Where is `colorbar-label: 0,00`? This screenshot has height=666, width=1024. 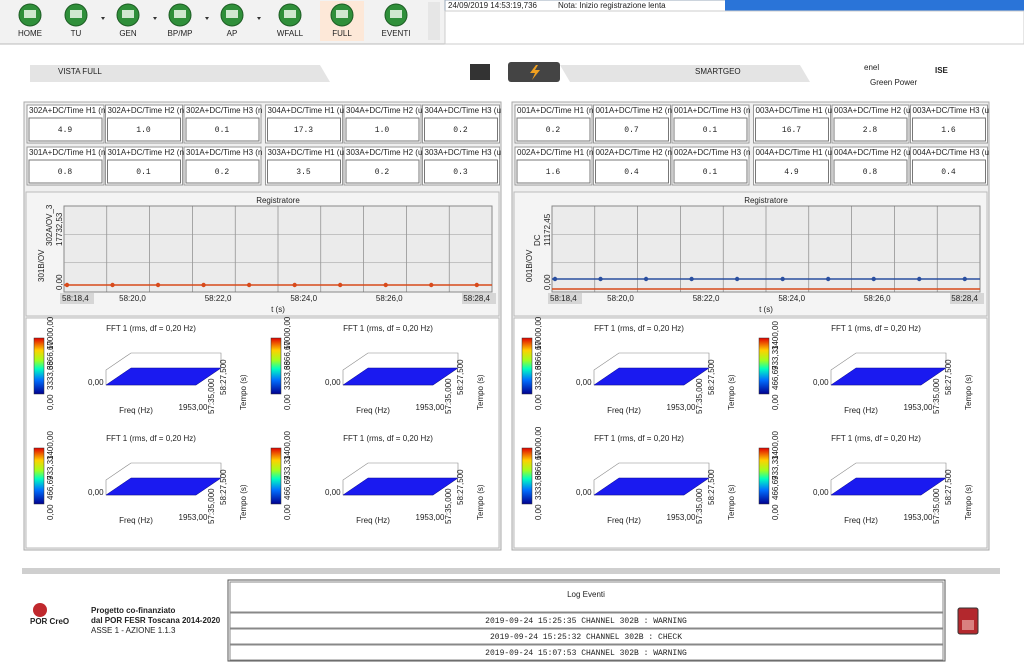 colorbar-label: 0,00 is located at coordinates (50, 402).